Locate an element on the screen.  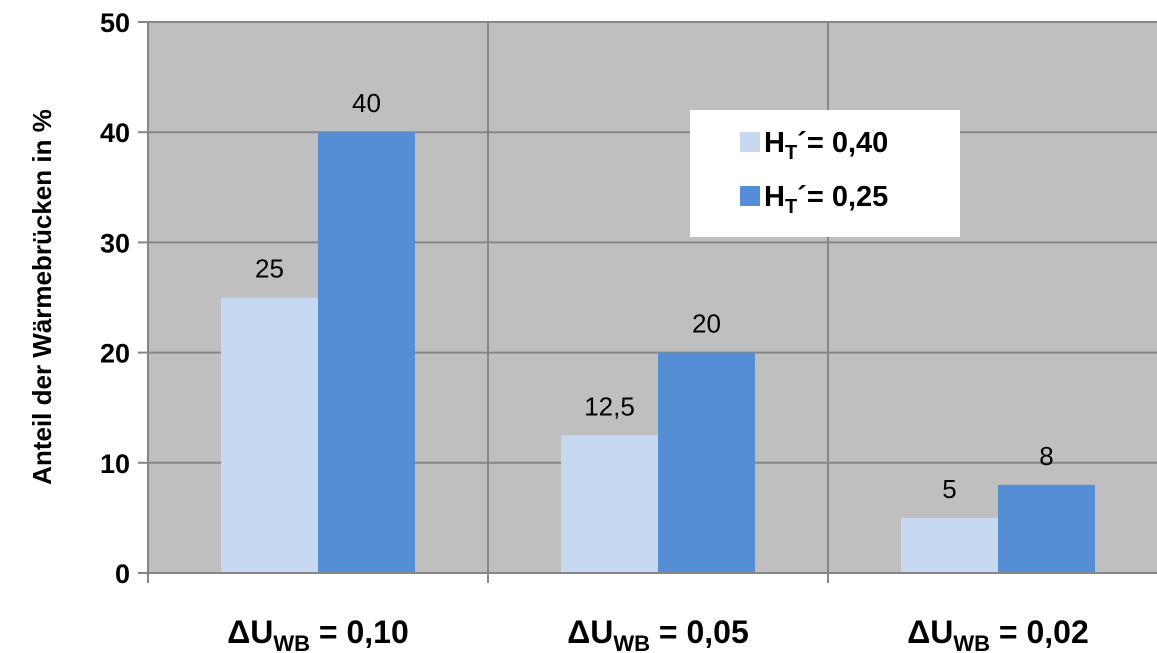
legend-label: HT´= 0,40 is located at coordinates (826, 145).